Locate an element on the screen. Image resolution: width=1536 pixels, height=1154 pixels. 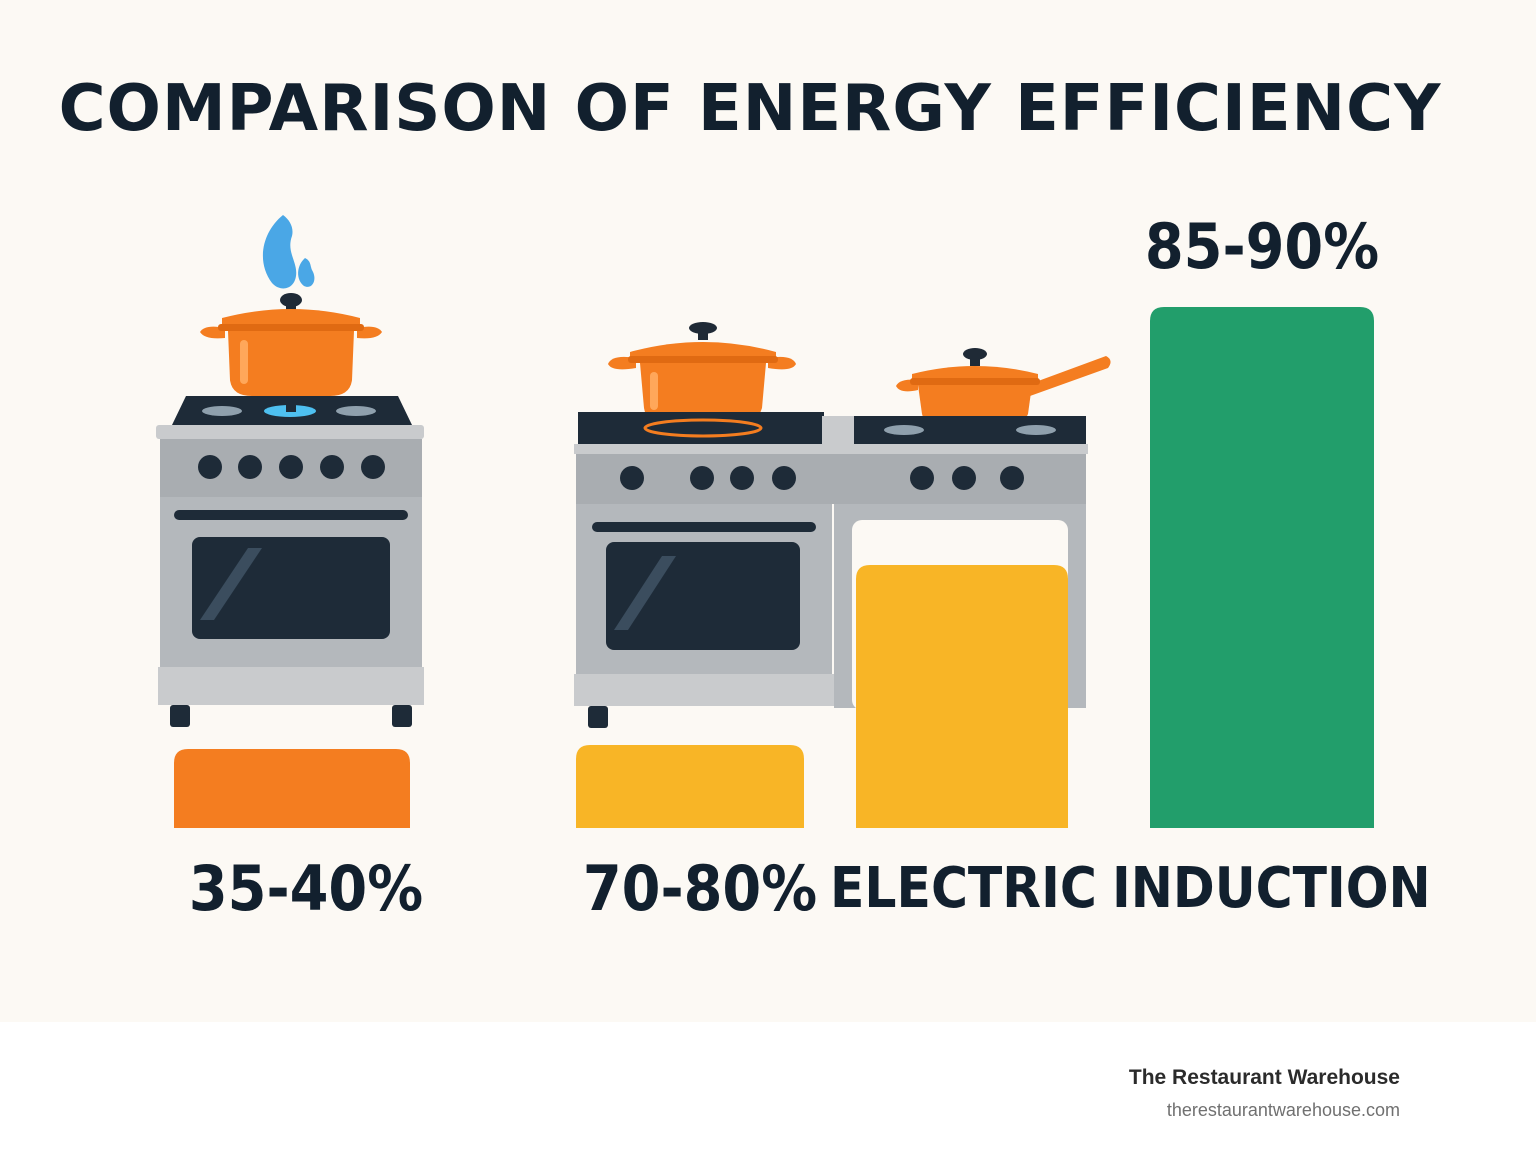
bar-gas is located at coordinates (292, 788).